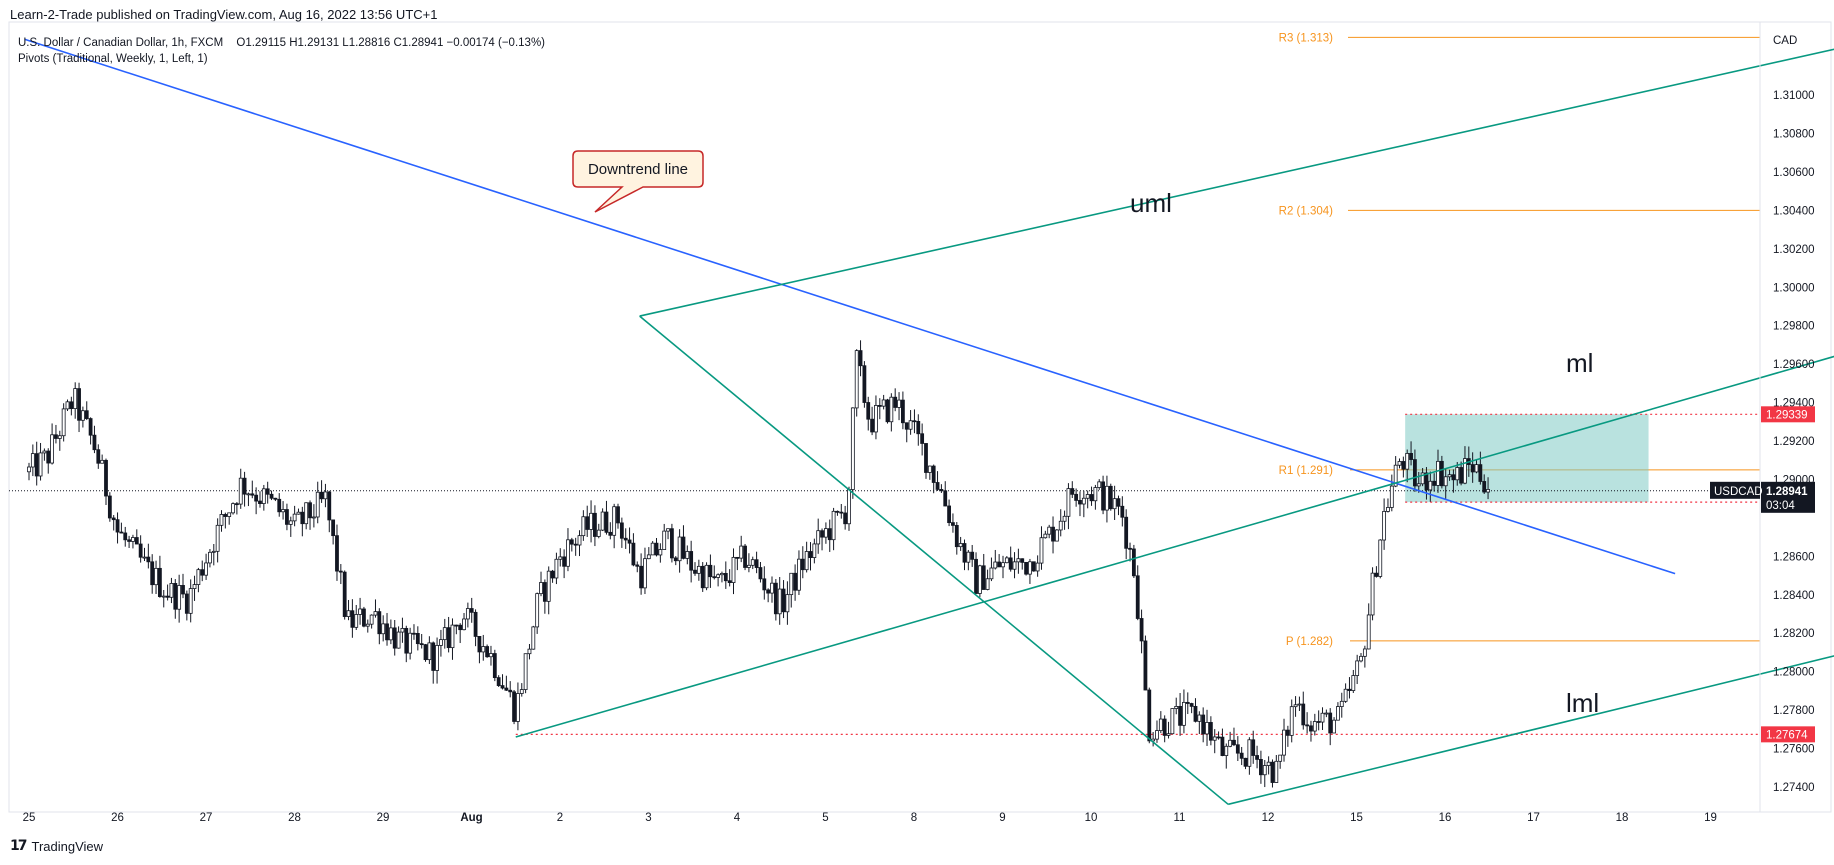 Image resolution: width=1834 pixels, height=865 pixels. I want to click on ml-label: ml, so click(1579, 363).